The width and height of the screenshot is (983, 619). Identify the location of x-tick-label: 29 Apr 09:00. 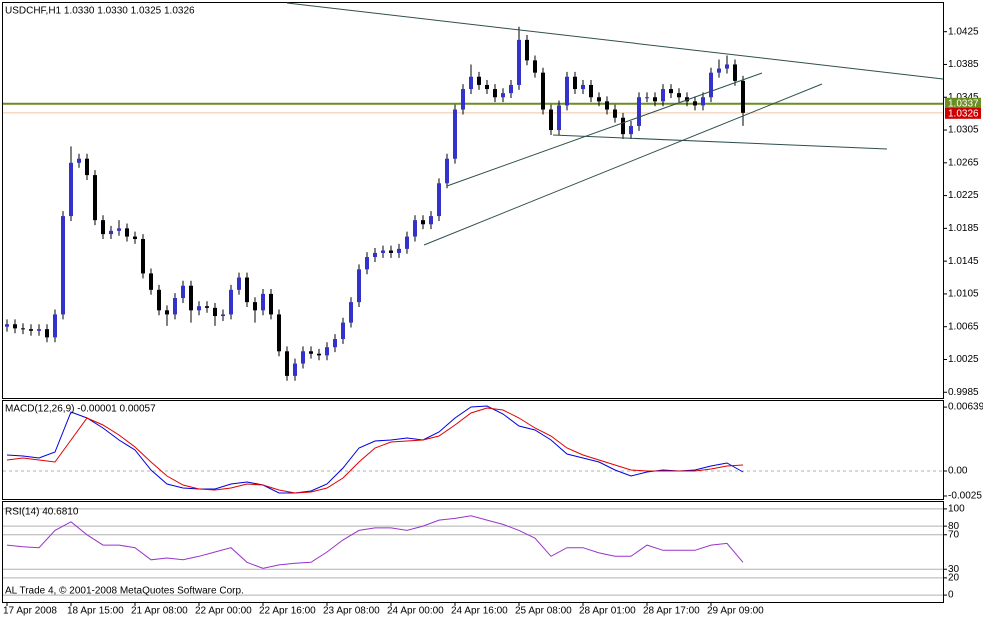
(735, 611).